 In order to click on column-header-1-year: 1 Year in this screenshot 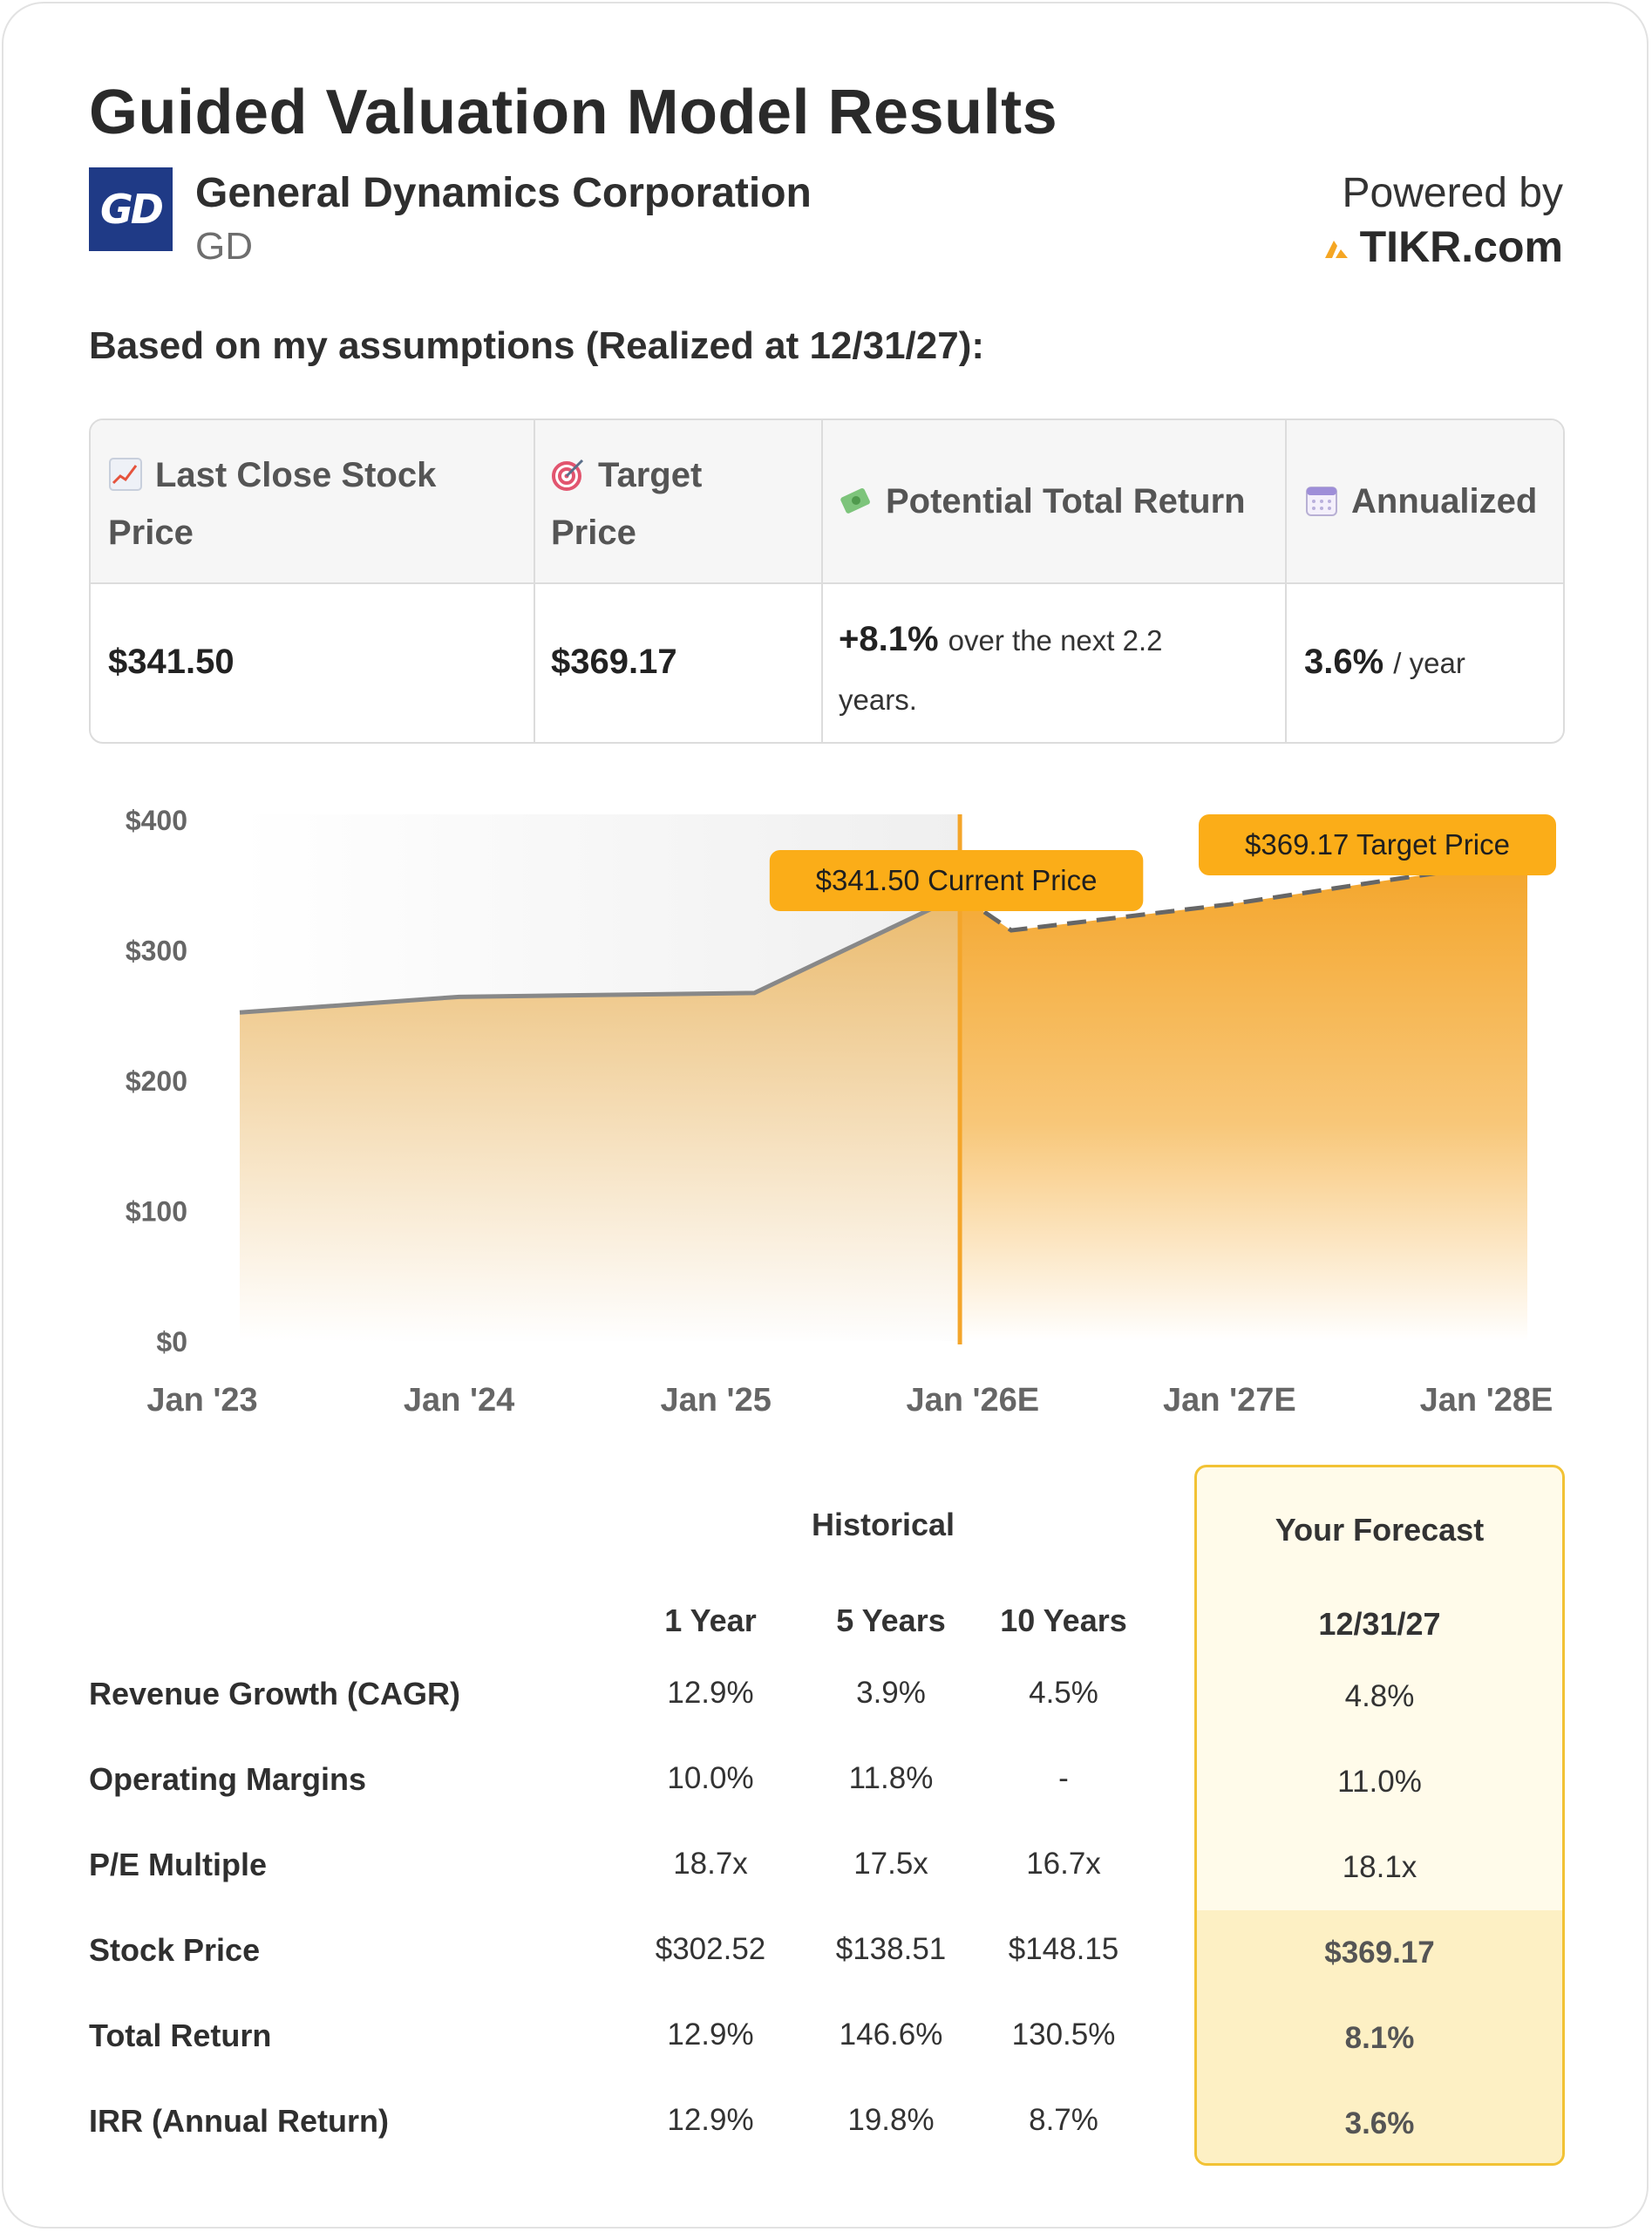, I will do `click(710, 1620)`.